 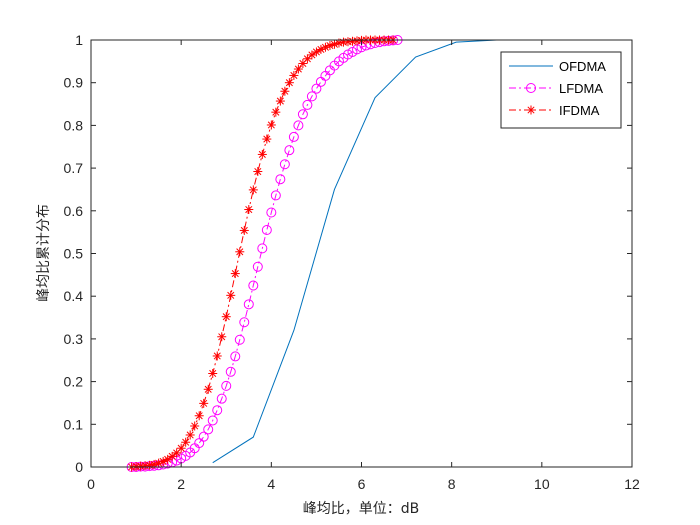 What do you see at coordinates (632, 484) in the screenshot?
I see `x-tick-label: 12` at bounding box center [632, 484].